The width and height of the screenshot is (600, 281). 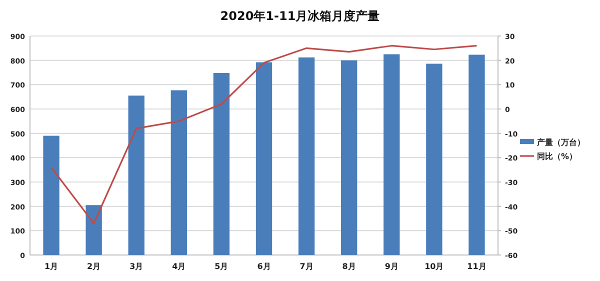 I want to click on x-tick-label: 8月, so click(x=349, y=266).